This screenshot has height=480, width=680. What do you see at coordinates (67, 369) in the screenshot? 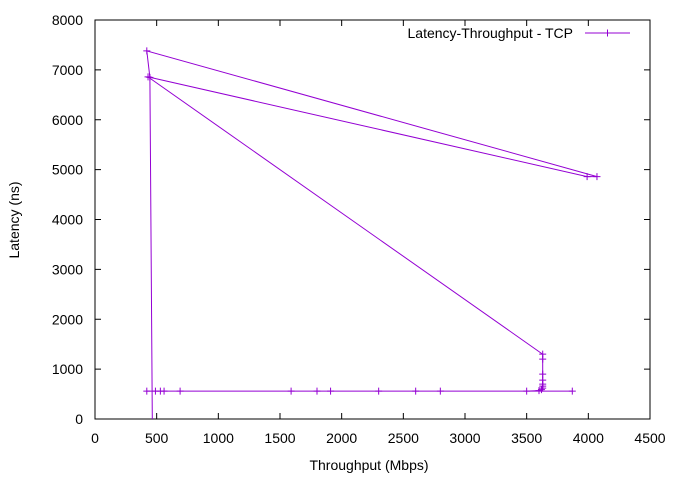
I see `y-tick-label-1: 1000` at bounding box center [67, 369].